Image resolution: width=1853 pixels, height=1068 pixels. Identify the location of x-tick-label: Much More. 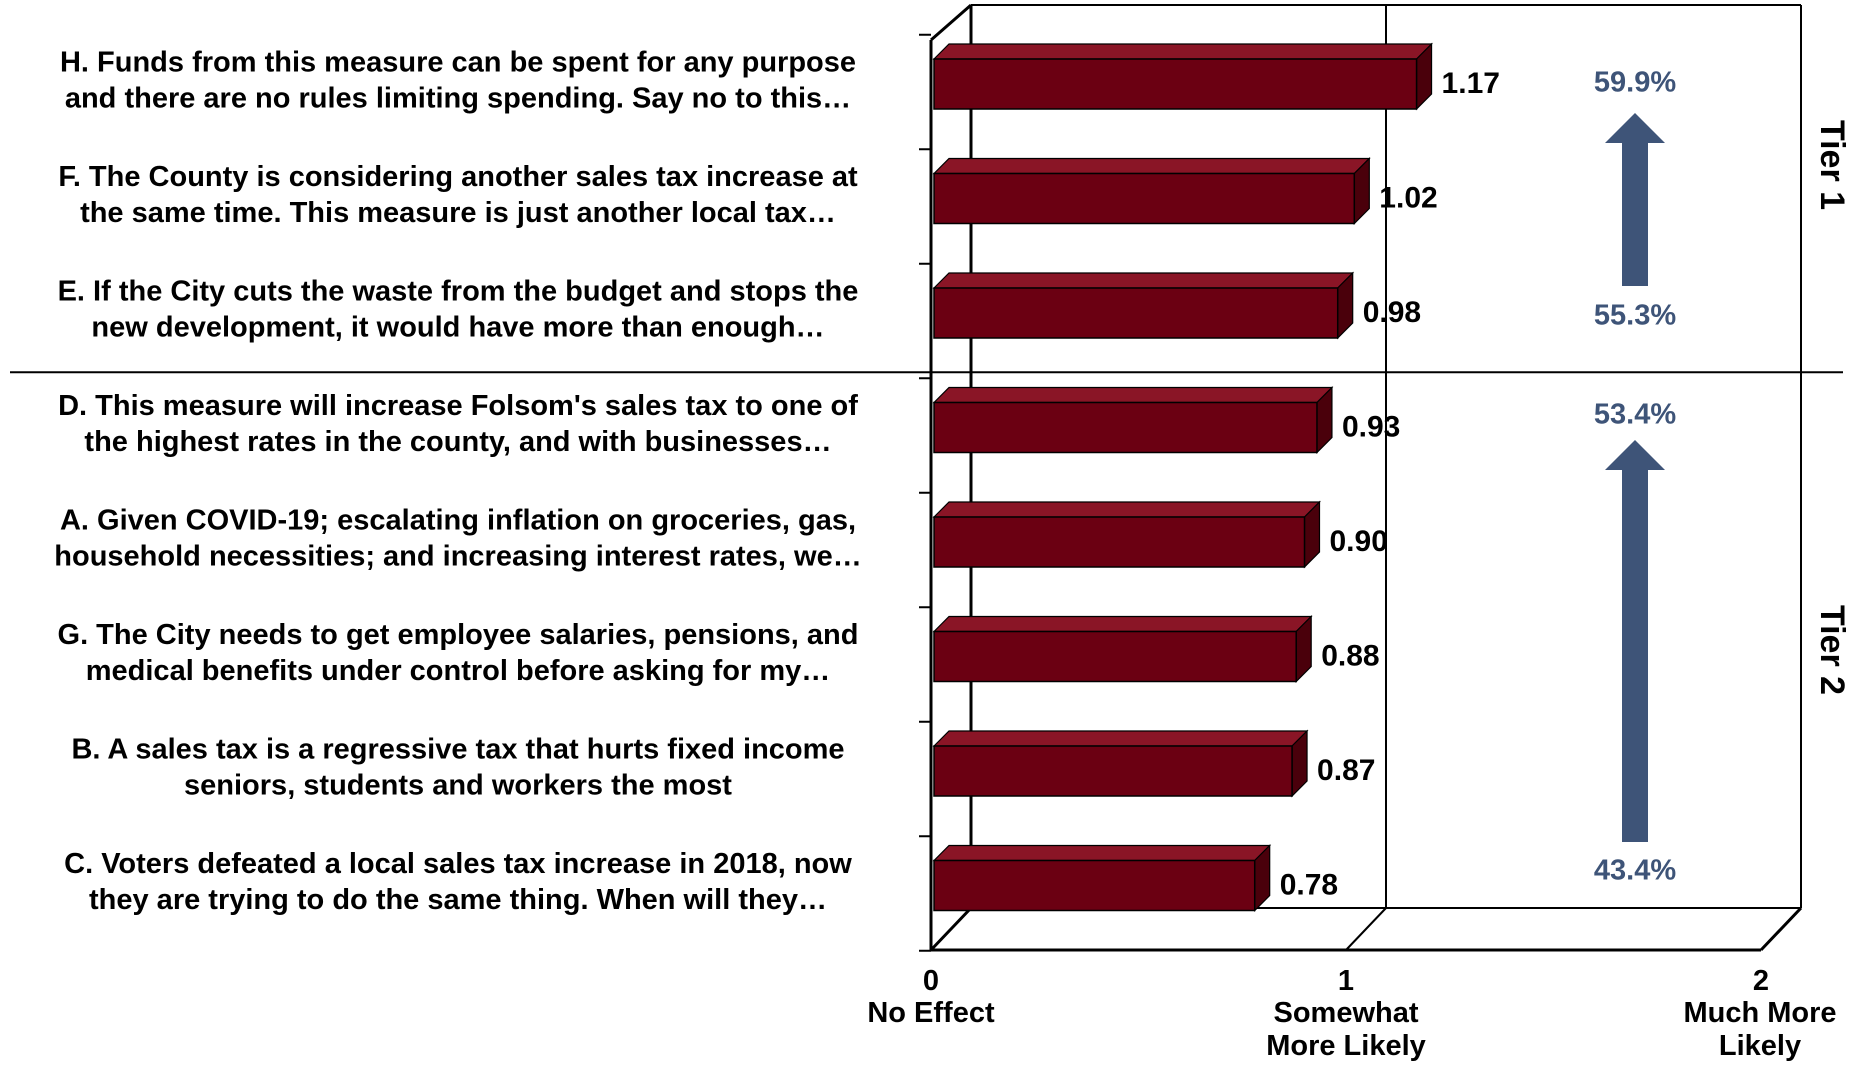
(1759, 1013).